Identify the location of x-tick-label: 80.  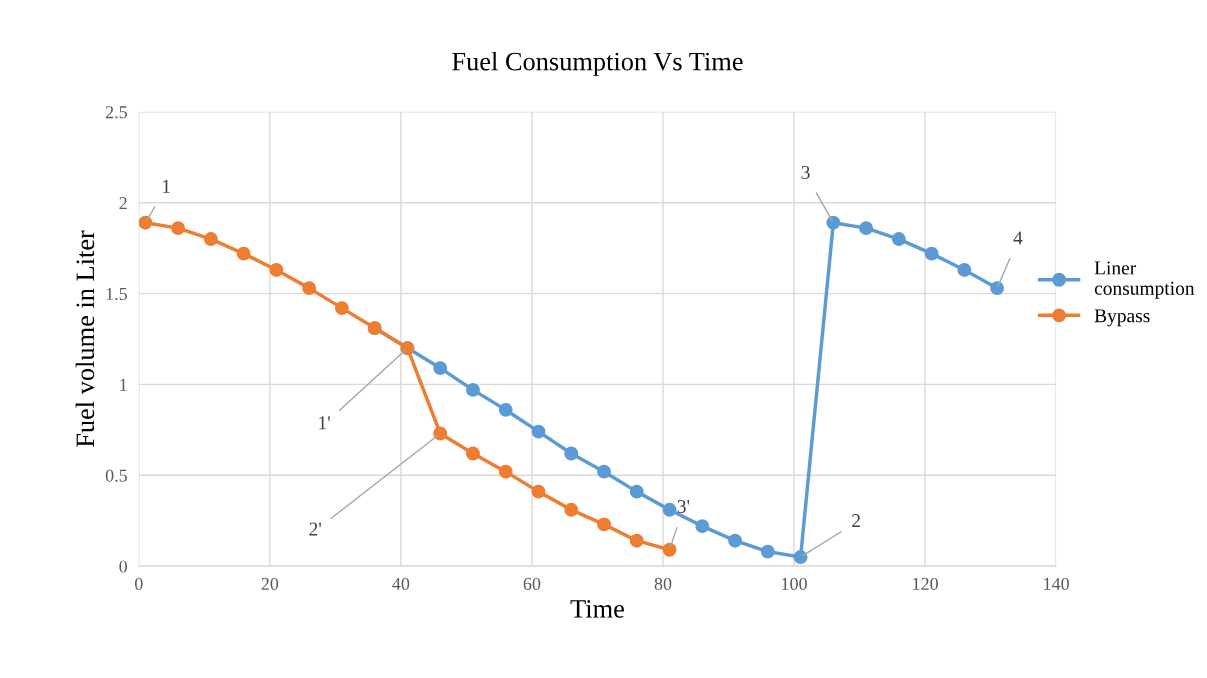
(663, 583).